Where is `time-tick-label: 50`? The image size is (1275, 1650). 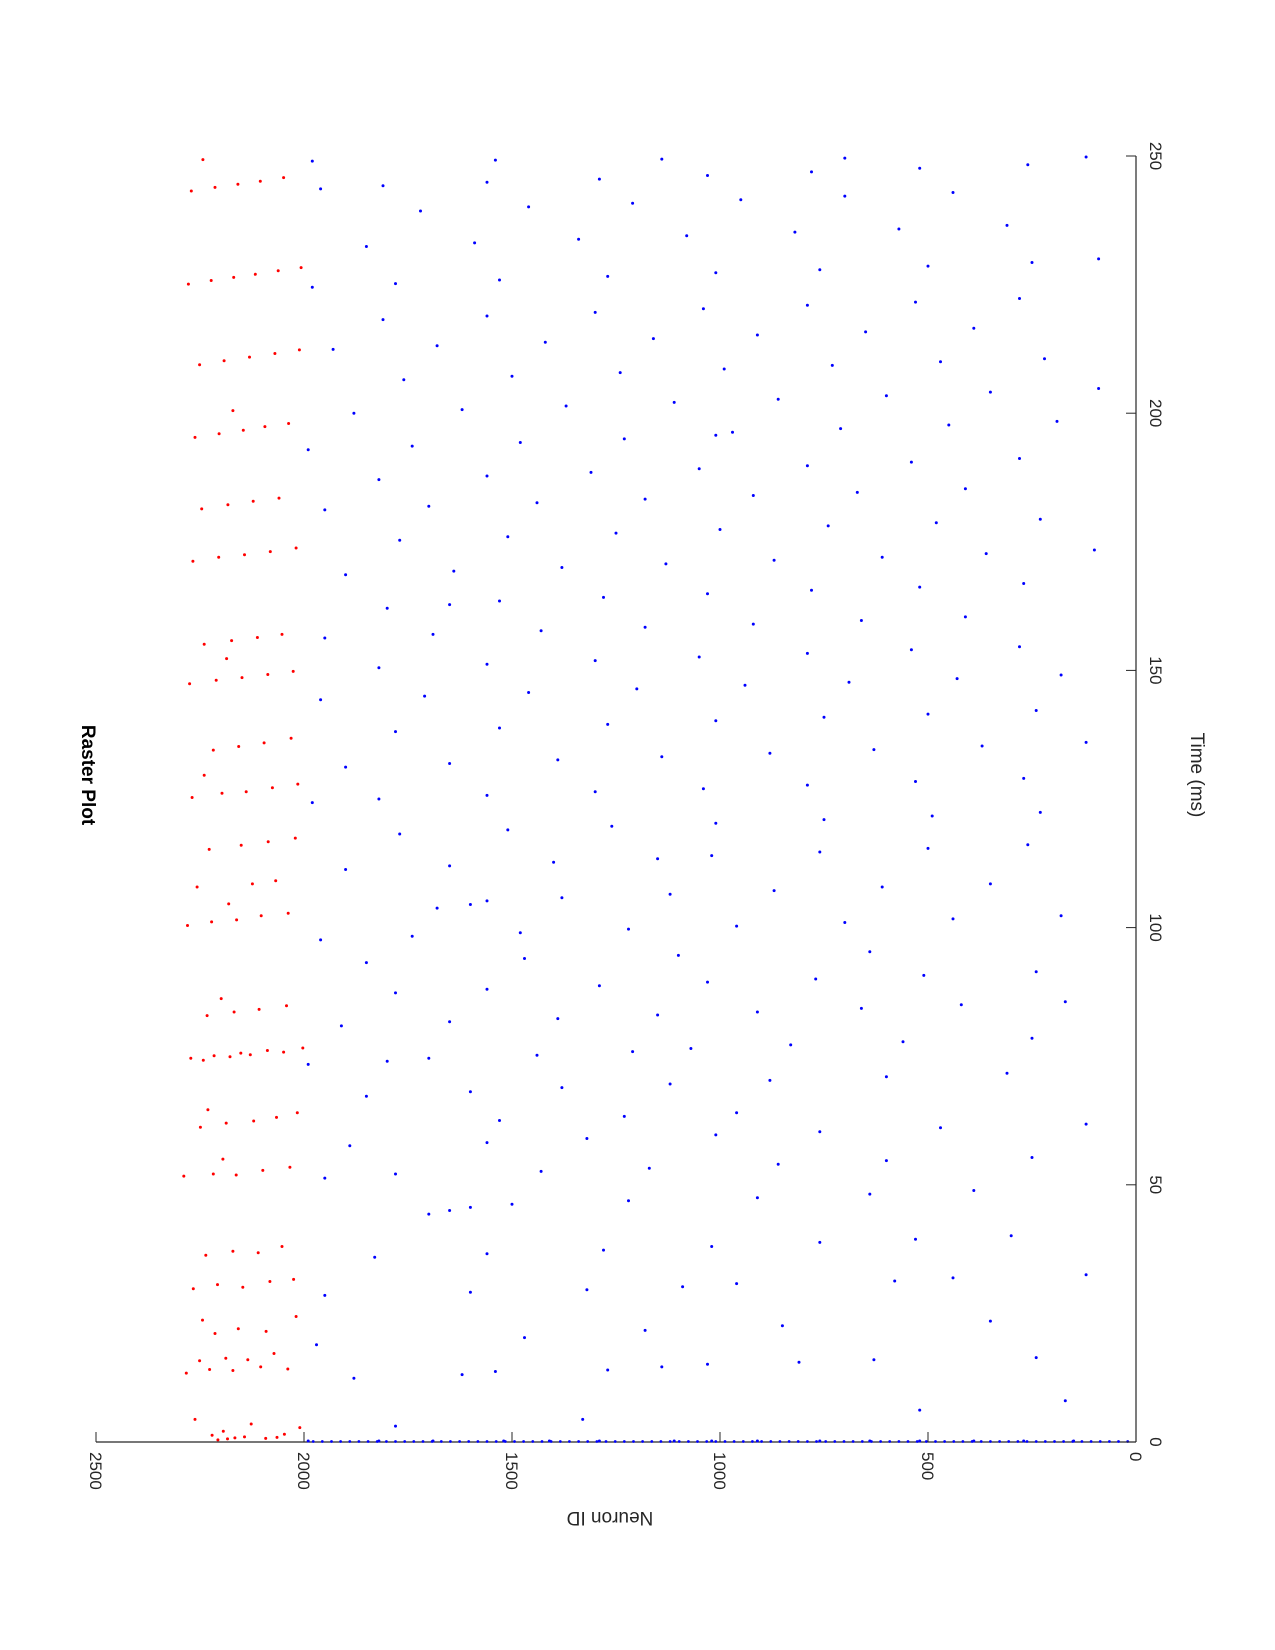 time-tick-label: 50 is located at coordinates (1155, 1184).